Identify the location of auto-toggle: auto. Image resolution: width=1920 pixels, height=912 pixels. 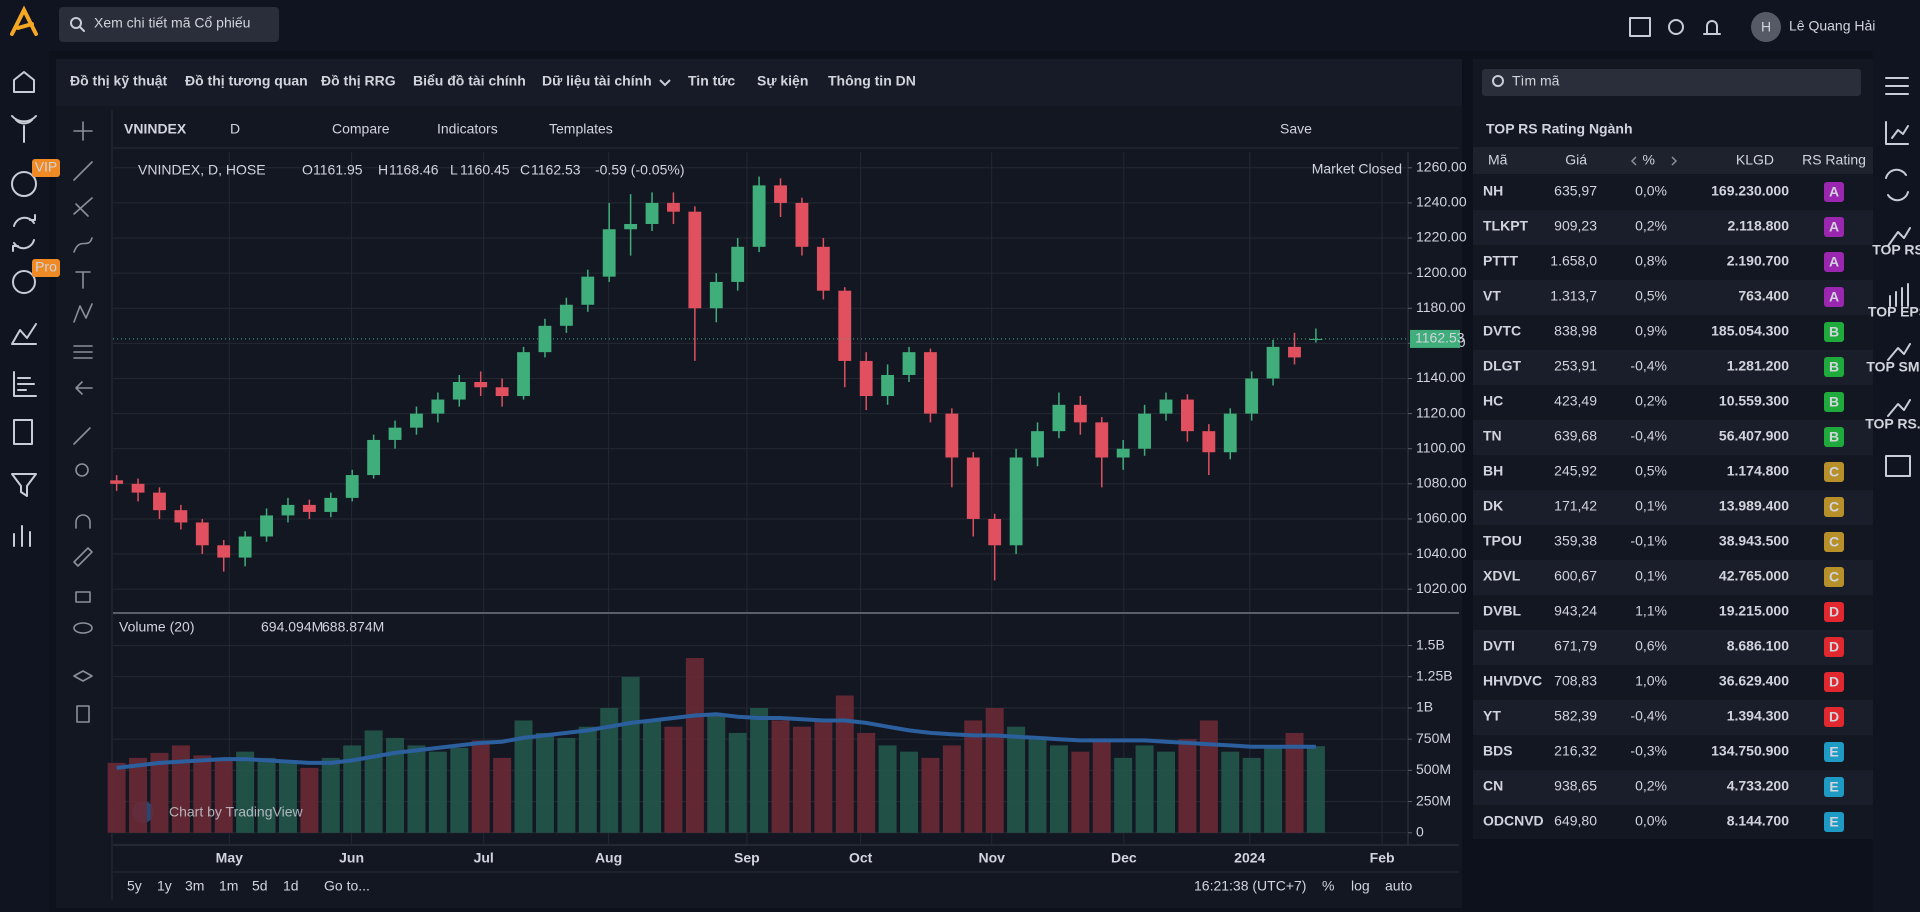
(1398, 886).